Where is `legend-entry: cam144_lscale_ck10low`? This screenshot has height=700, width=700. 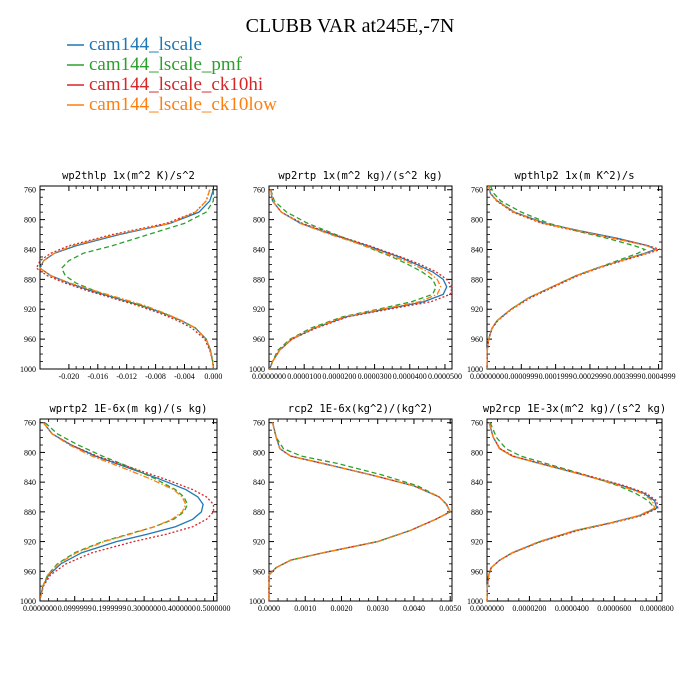
legend-entry: cam144_lscale_ck10low is located at coordinates (172, 104).